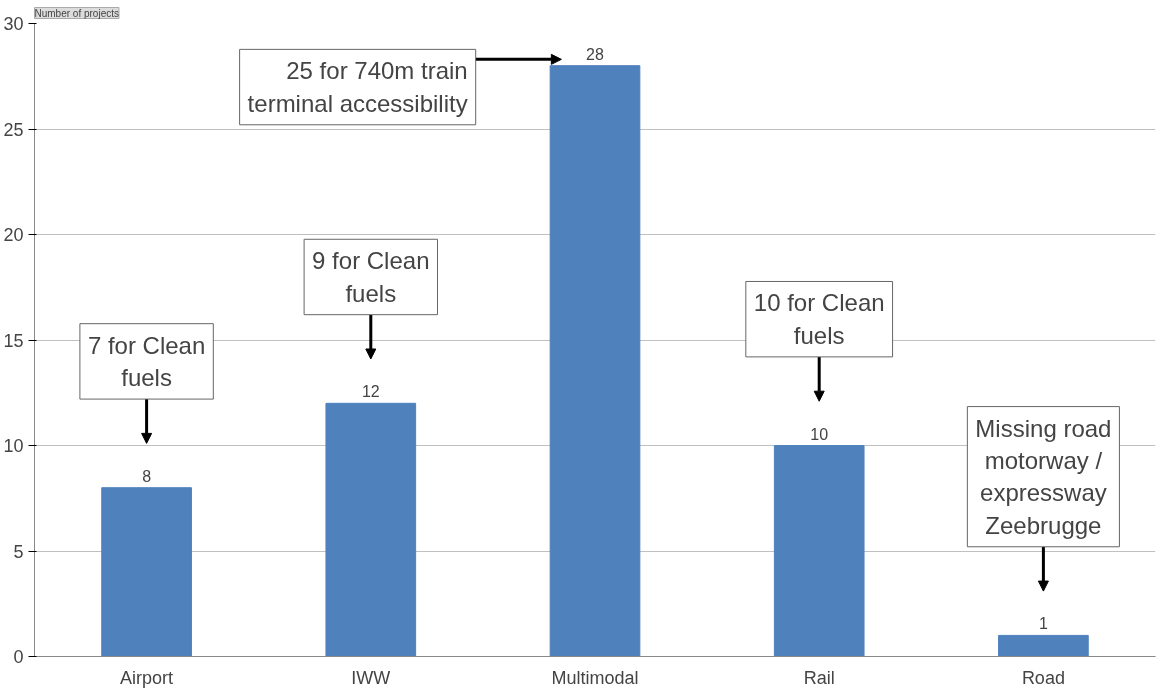 Image resolution: width=1169 pixels, height=697 pixels. I want to click on y-tick-label: 25, so click(13, 129).